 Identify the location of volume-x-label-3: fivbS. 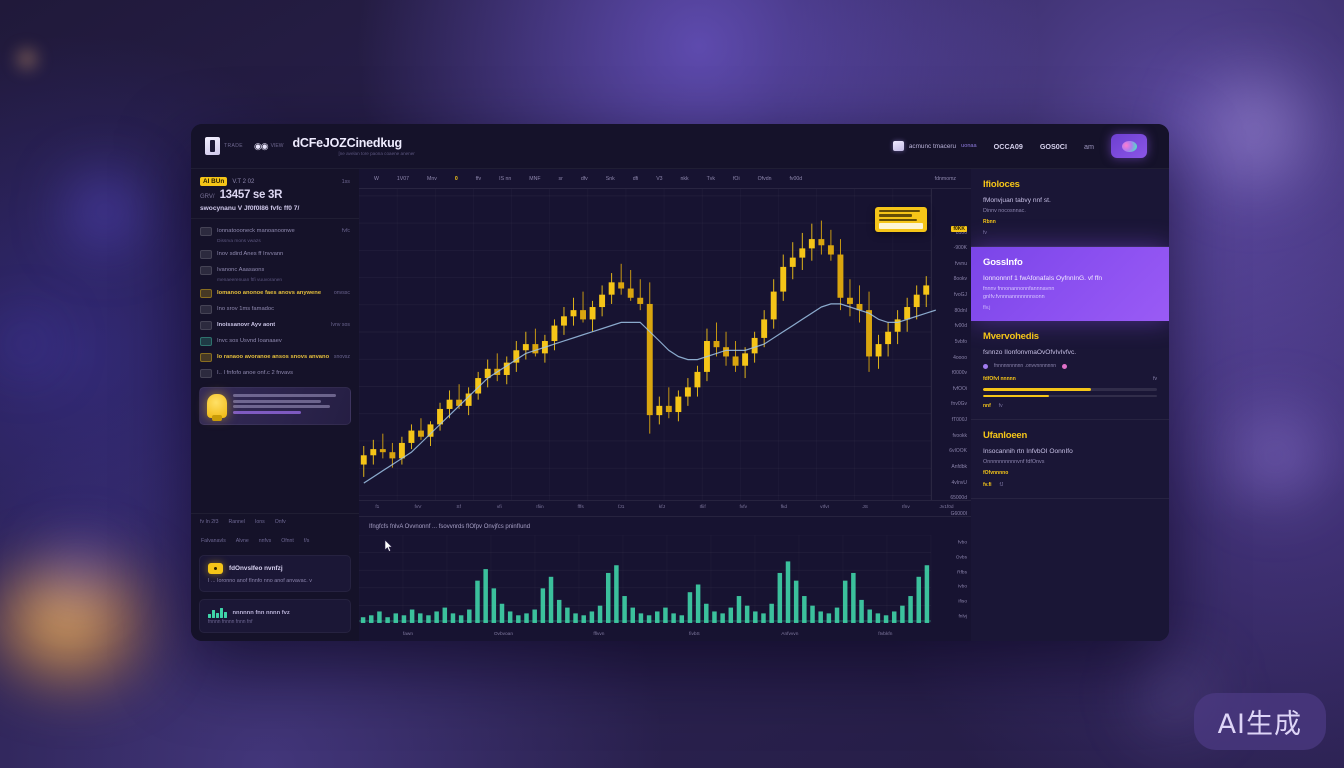
(694, 634).